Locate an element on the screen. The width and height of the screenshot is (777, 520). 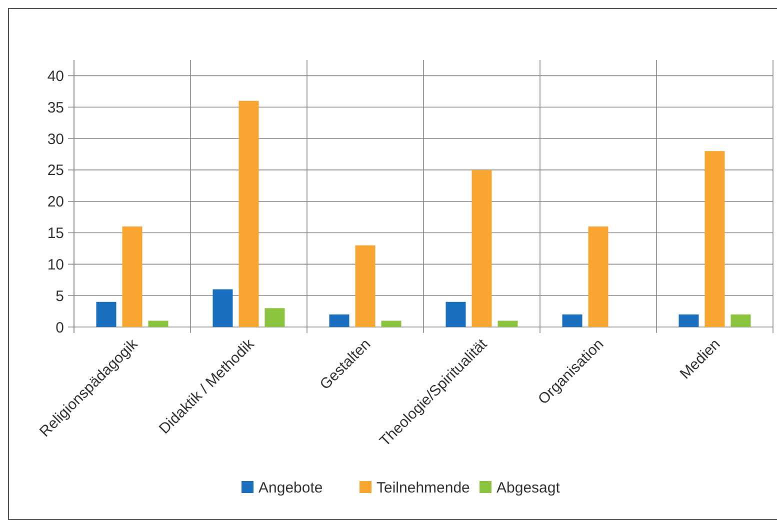
y-tick-label: 40 is located at coordinates (55, 76).